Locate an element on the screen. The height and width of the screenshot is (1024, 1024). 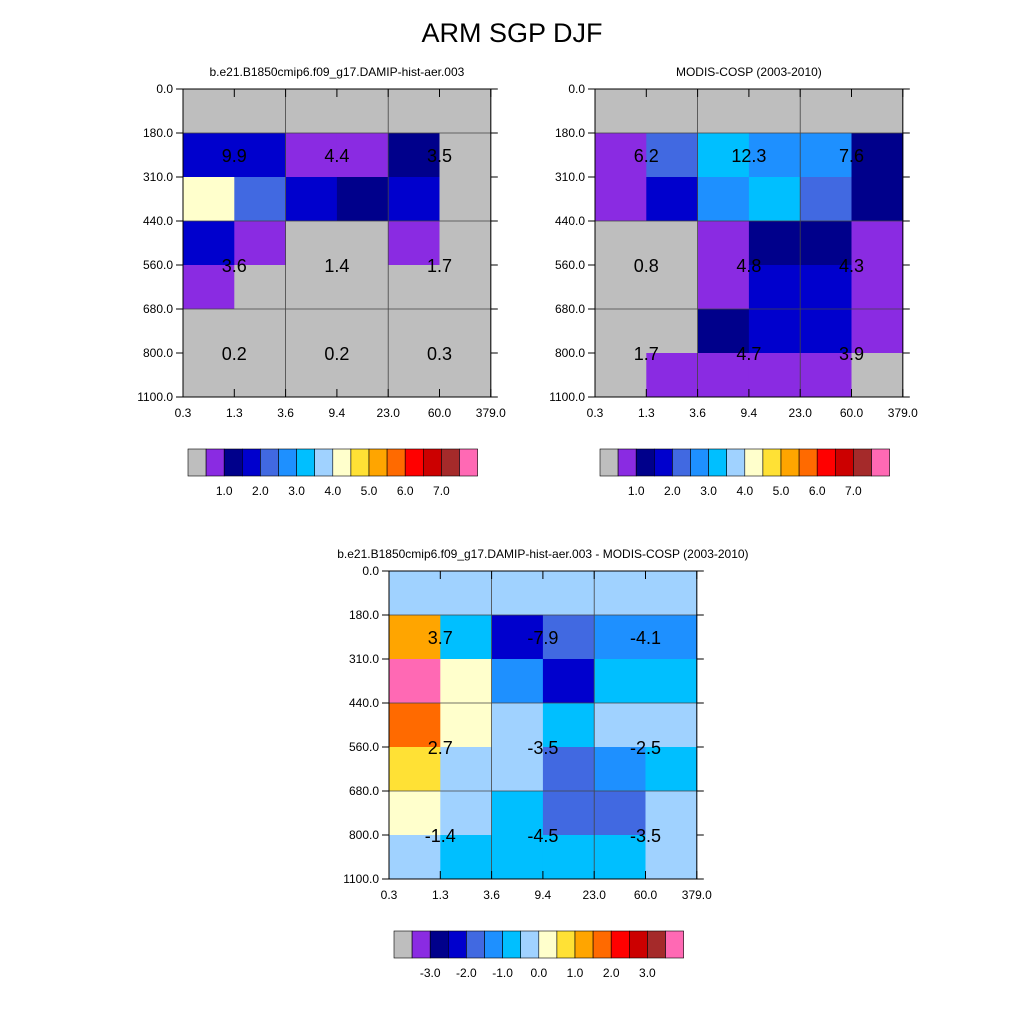
colorbar-label: 3.0 is located at coordinates (708, 491).